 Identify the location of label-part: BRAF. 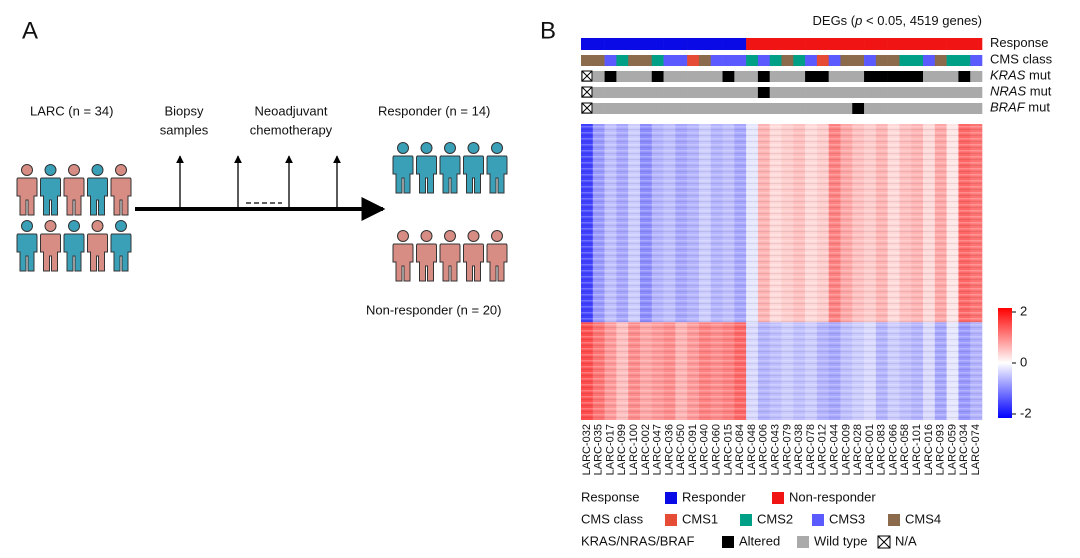
(1008, 107).